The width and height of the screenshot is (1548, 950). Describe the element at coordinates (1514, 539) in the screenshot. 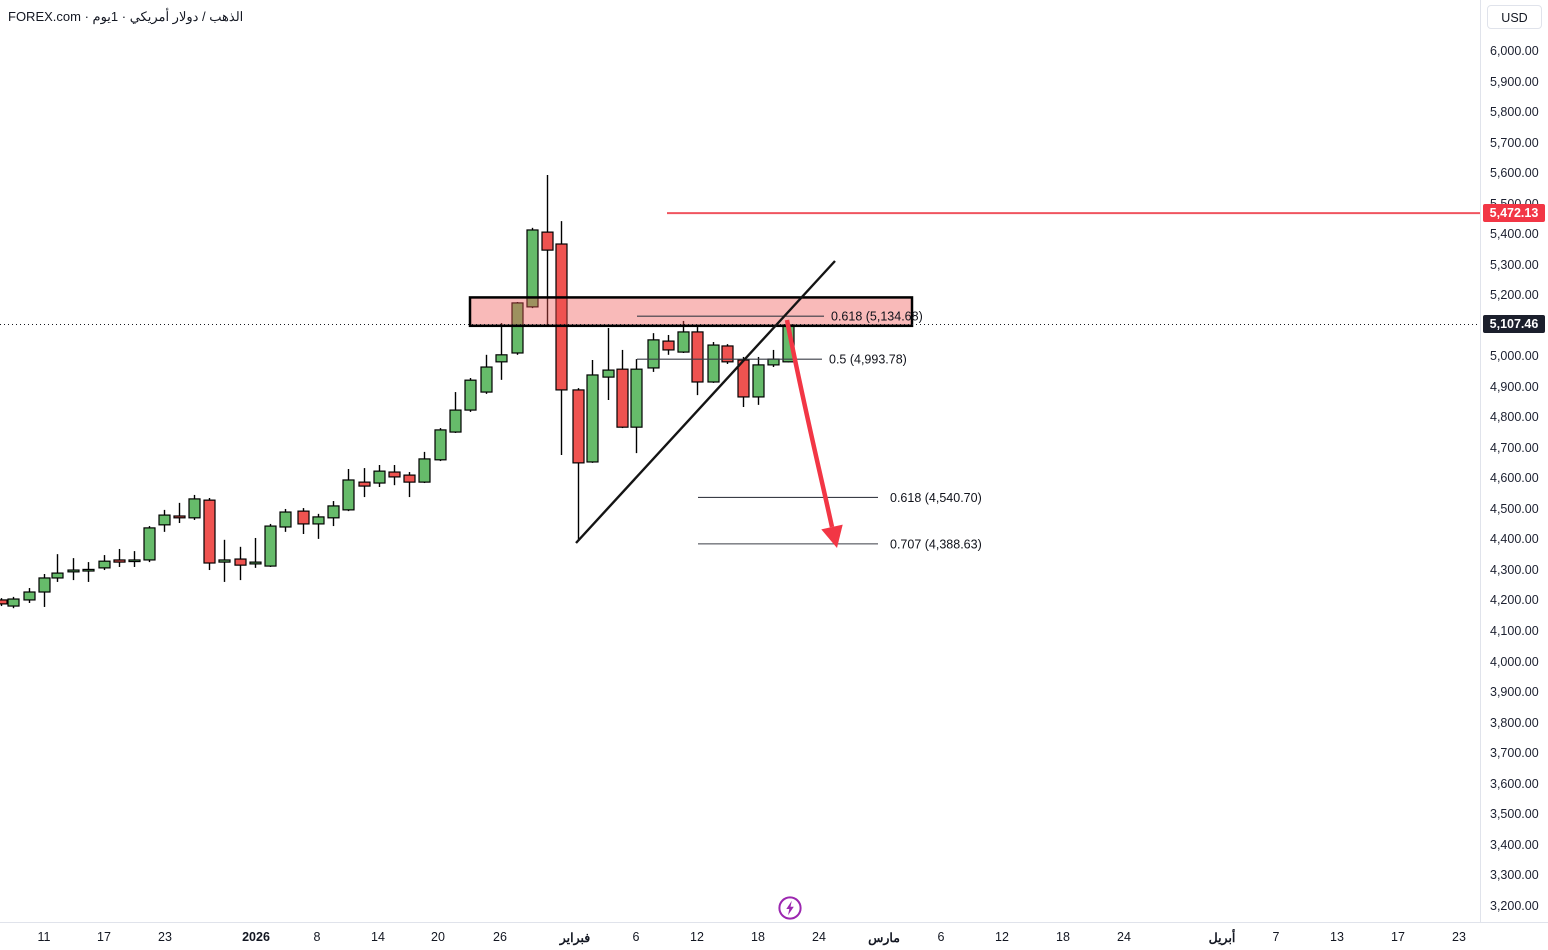

I see `price-tick-label: 4,400.00` at that location.